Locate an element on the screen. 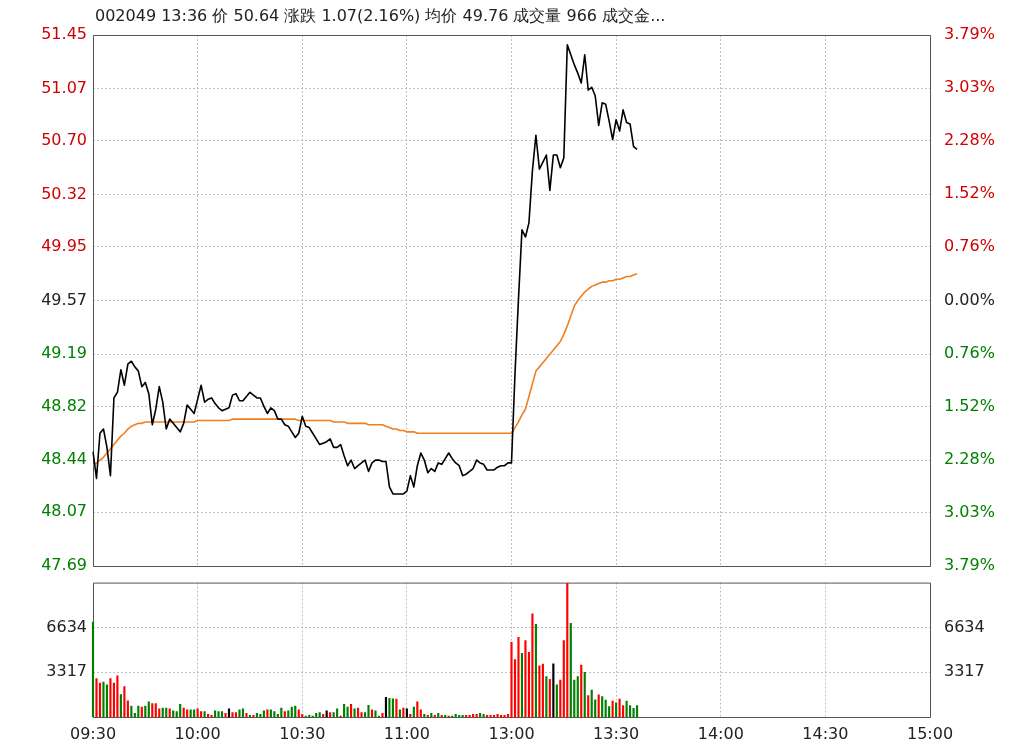 The width and height of the screenshot is (1026, 750). y-tick-label: 48.44 is located at coordinates (64, 459).